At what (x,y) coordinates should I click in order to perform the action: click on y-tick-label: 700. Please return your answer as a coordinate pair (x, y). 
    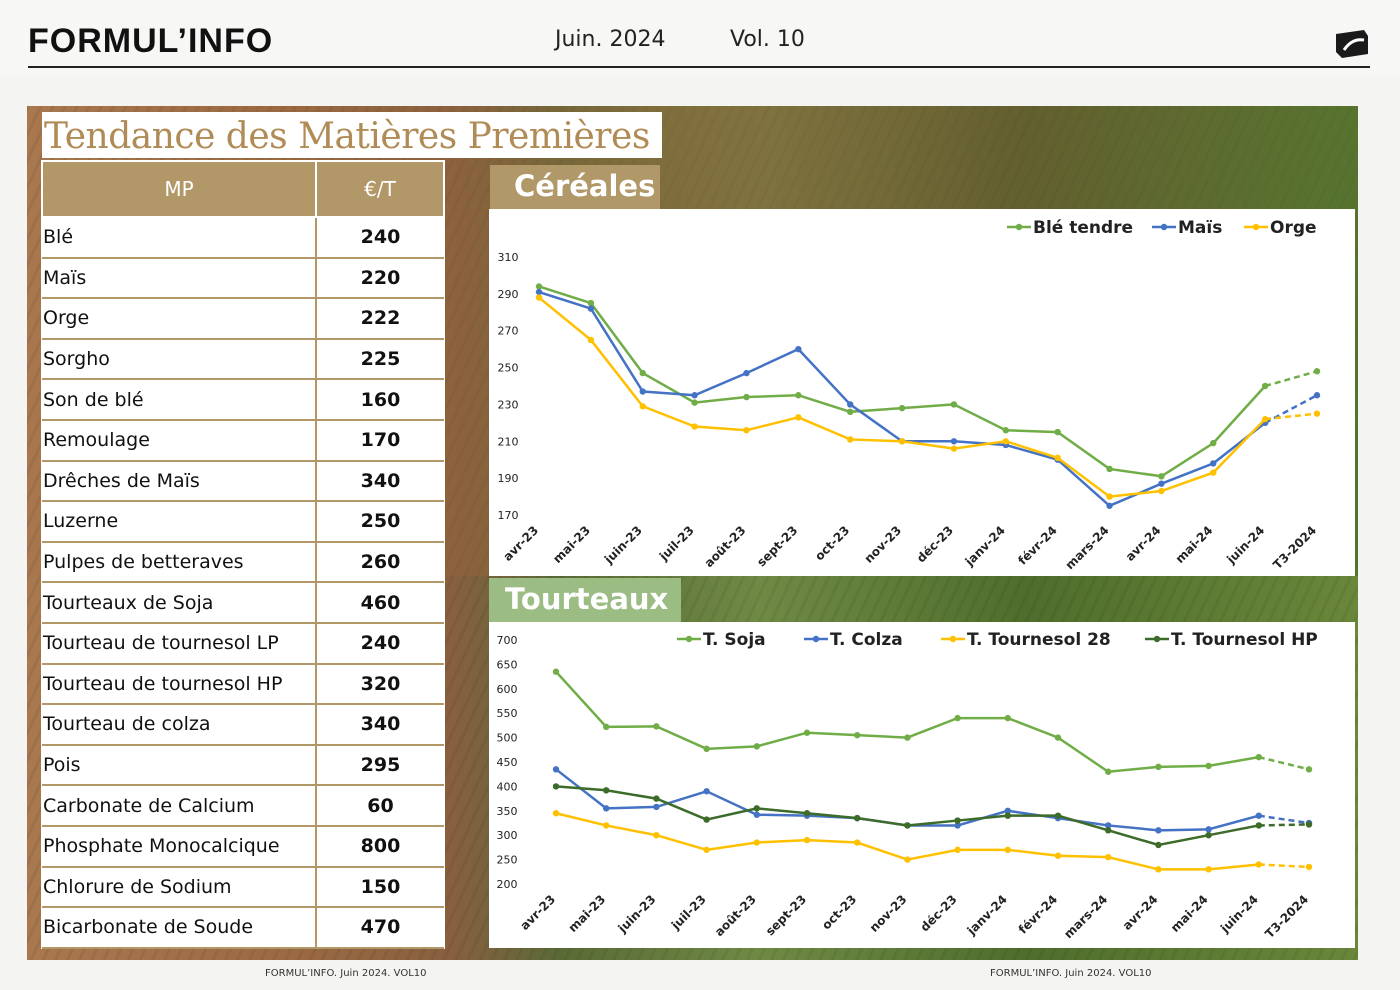
    Looking at the image, I should click on (507, 640).